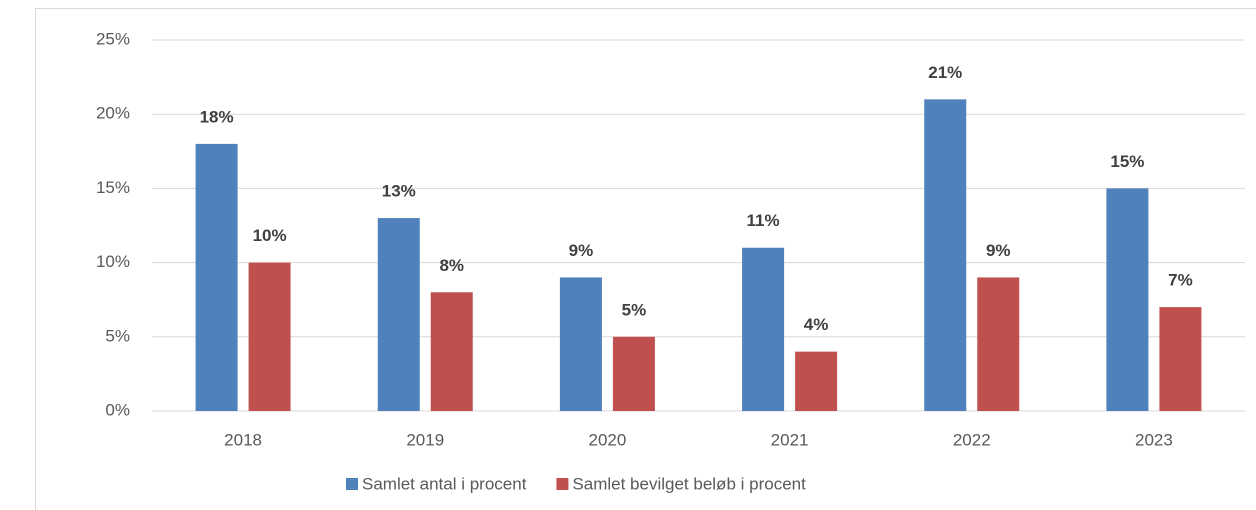 The height and width of the screenshot is (510, 1256). I want to click on x-tick-label: 2020, so click(608, 439).